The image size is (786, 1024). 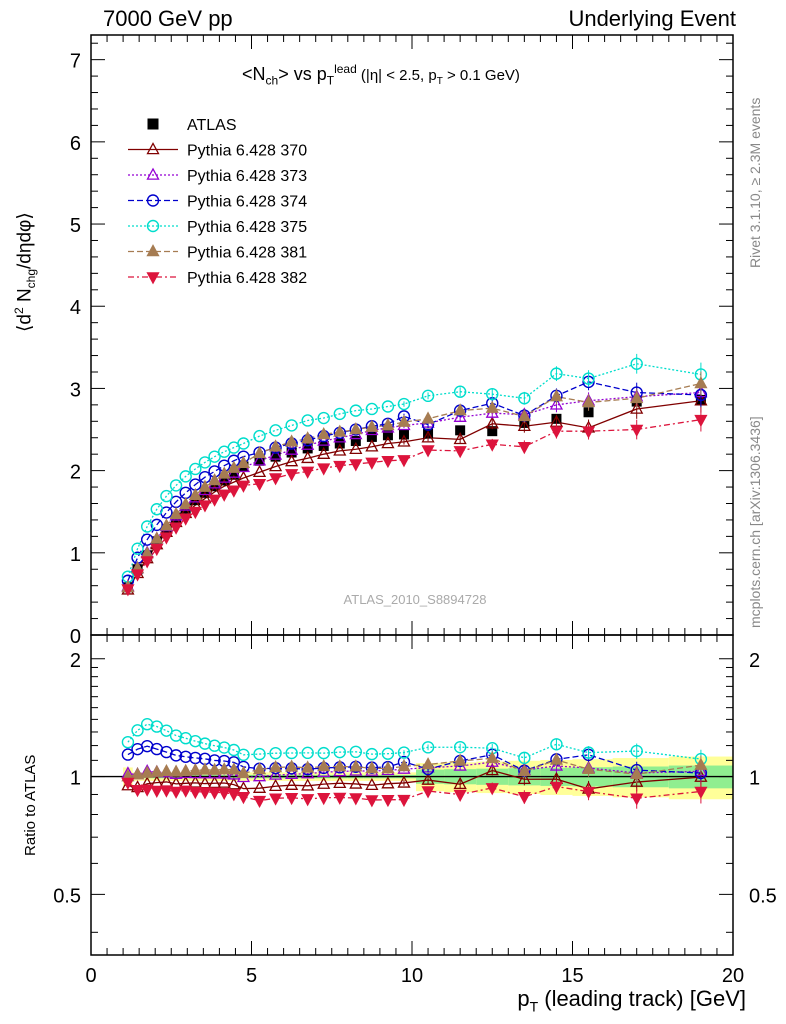 What do you see at coordinates (247, 253) in the screenshot?
I see `legend-label: Pythia 6.428 381` at bounding box center [247, 253].